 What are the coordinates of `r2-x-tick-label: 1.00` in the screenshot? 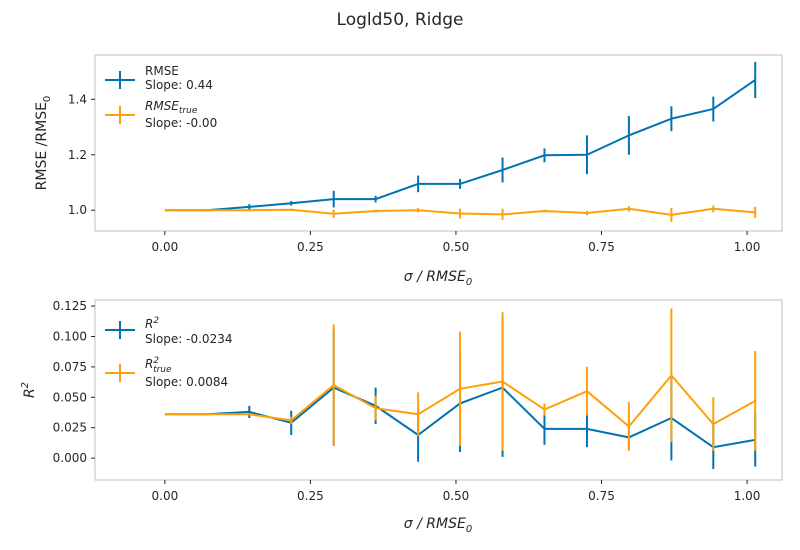 It's located at (747, 496).